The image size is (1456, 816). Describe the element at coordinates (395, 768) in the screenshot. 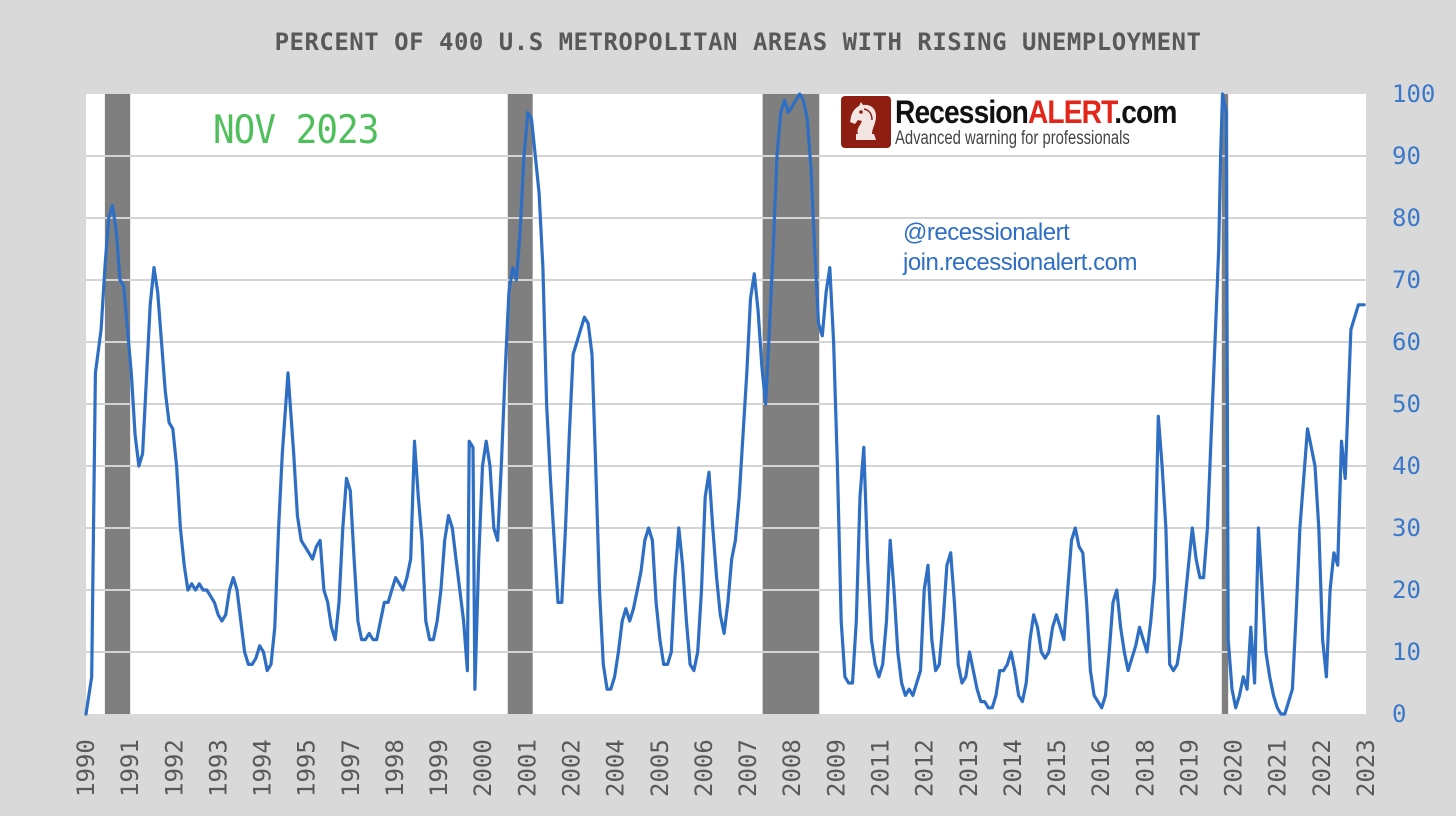

I see `x-tick-label: 1998` at that location.